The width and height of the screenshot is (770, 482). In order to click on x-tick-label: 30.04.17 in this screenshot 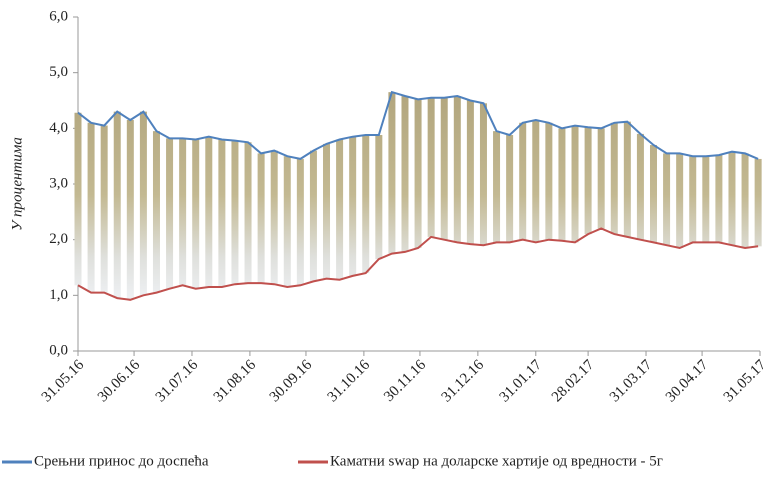, I will do `click(687, 381)`.